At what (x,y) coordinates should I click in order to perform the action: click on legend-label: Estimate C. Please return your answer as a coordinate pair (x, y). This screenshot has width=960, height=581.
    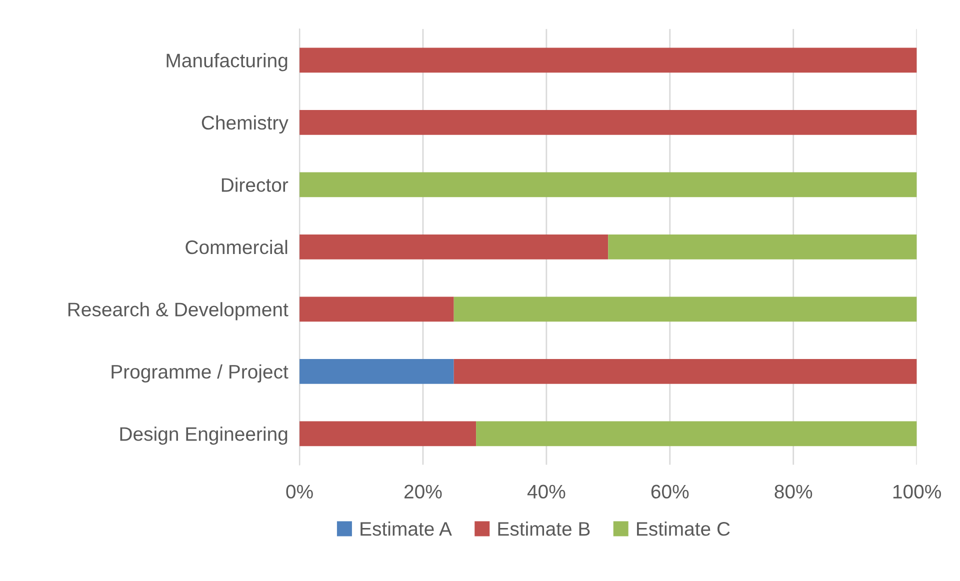
    Looking at the image, I should click on (683, 529).